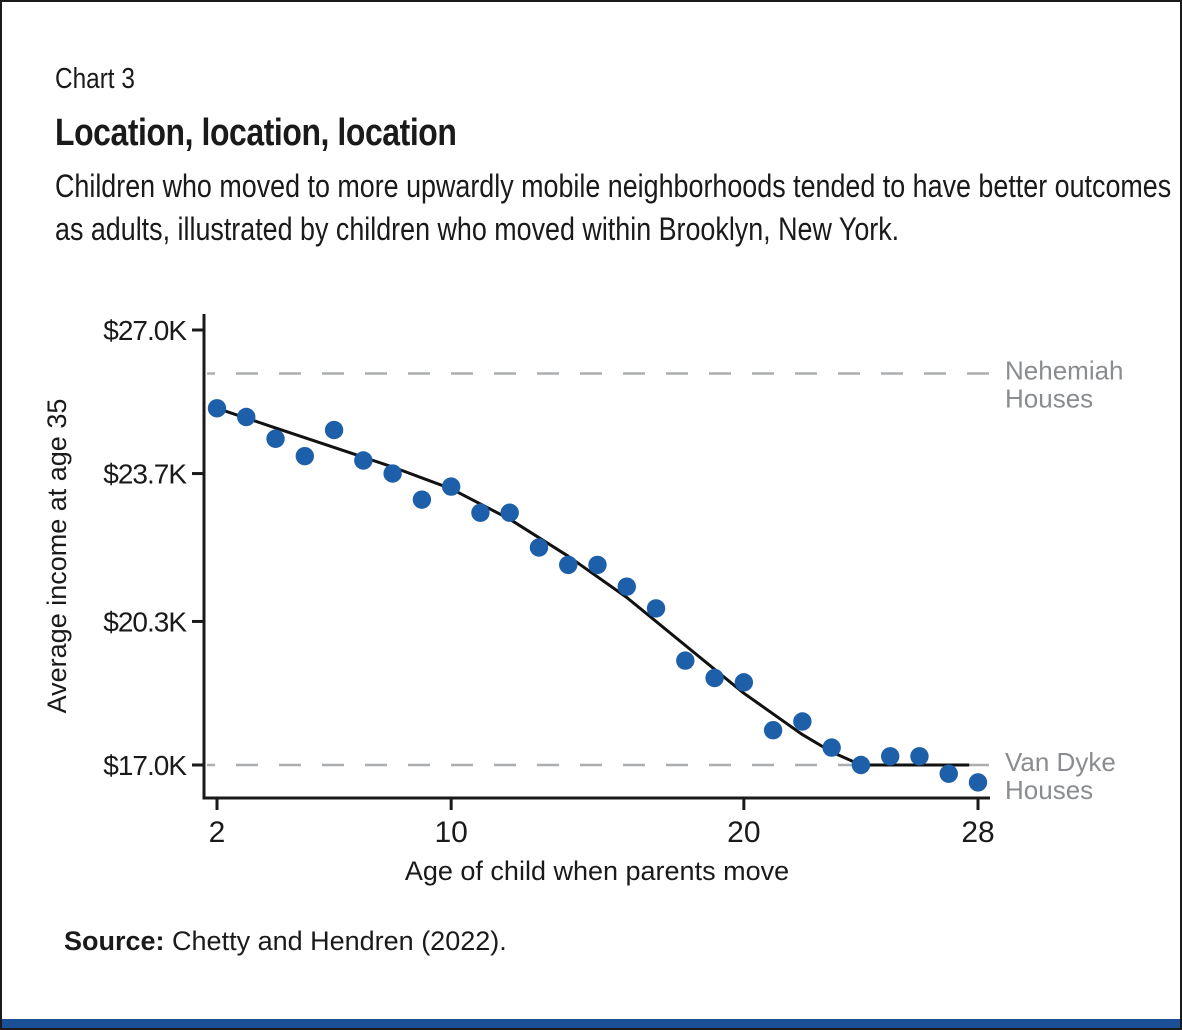  I want to click on x-axis-title: Age of child when parents move, so click(597, 871).